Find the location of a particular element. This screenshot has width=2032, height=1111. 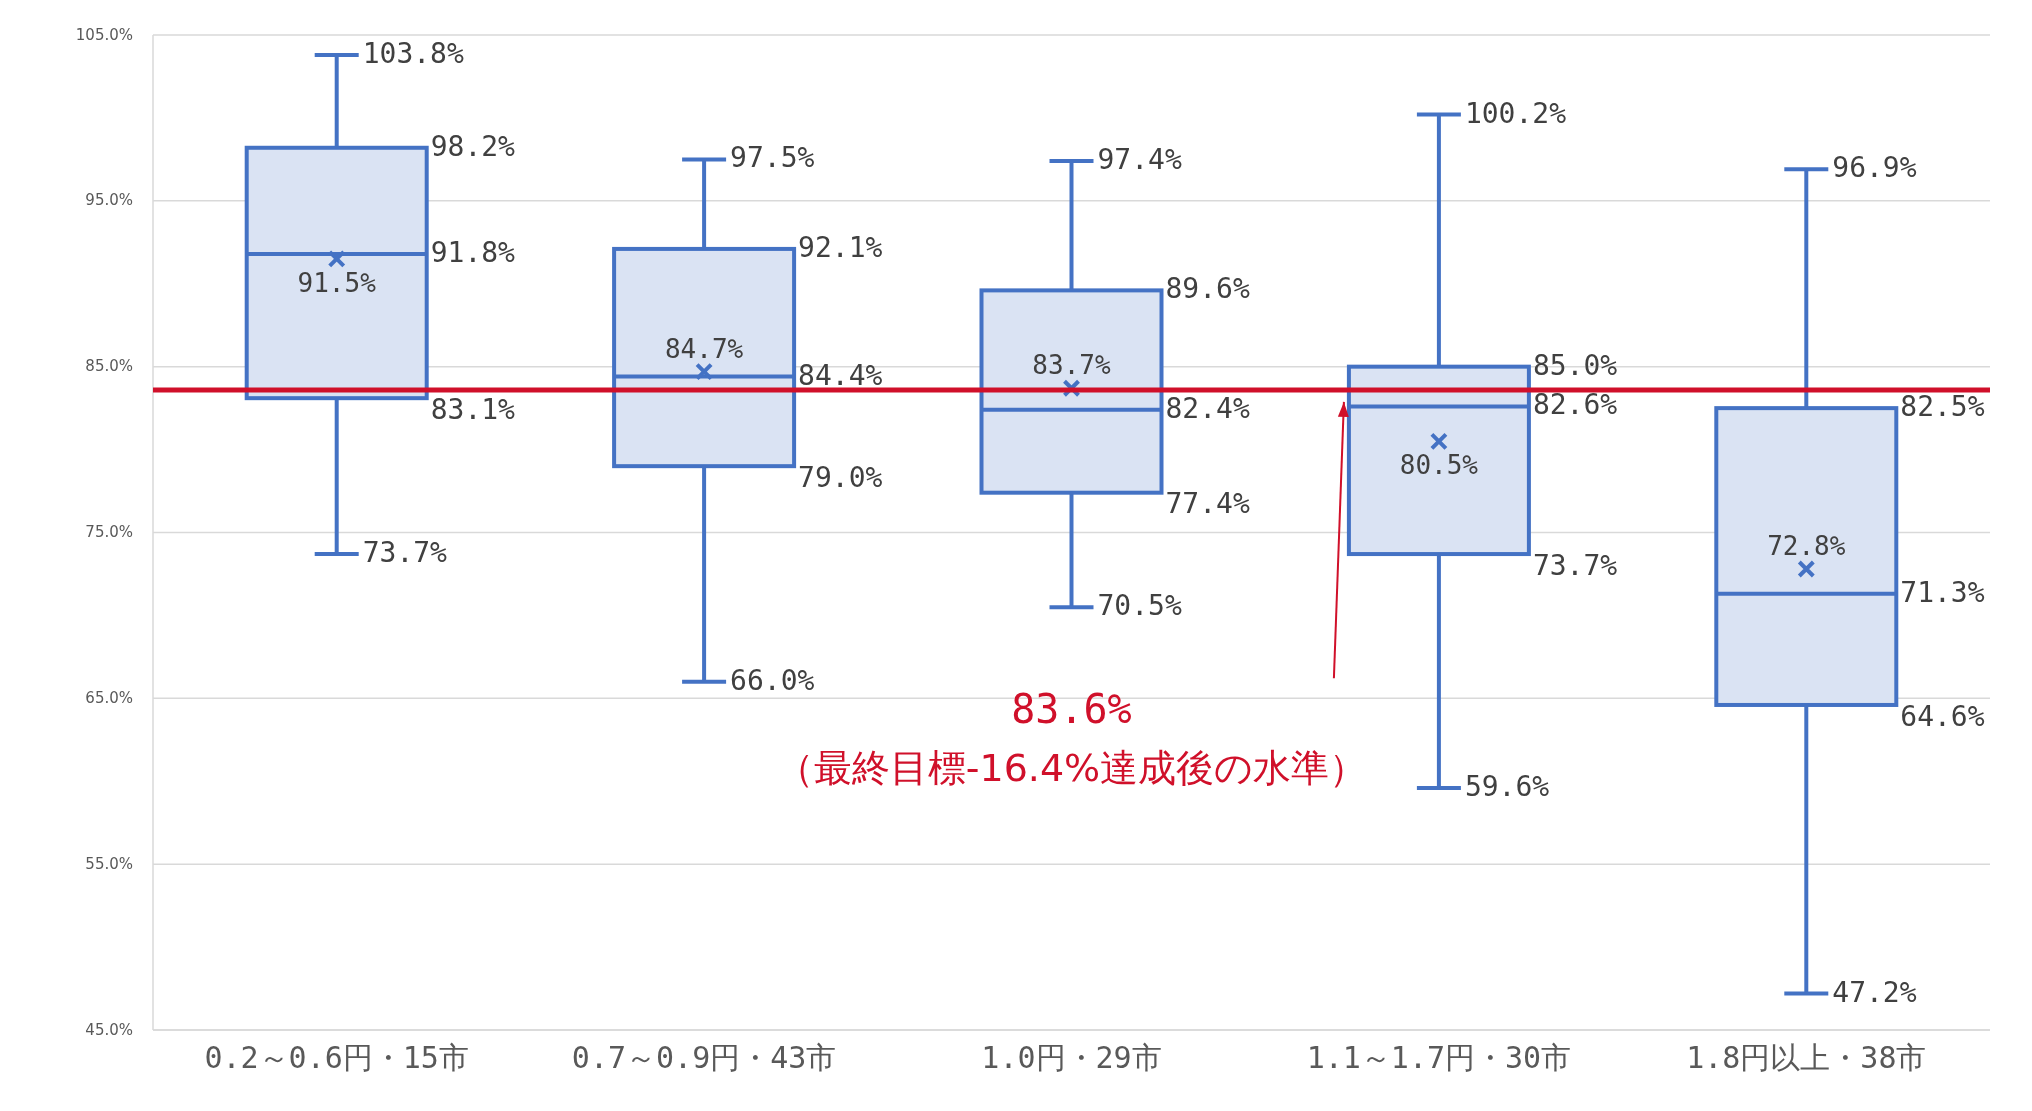

x-tick-label: 0.2～0.6円・15市 is located at coordinates (336, 1057).